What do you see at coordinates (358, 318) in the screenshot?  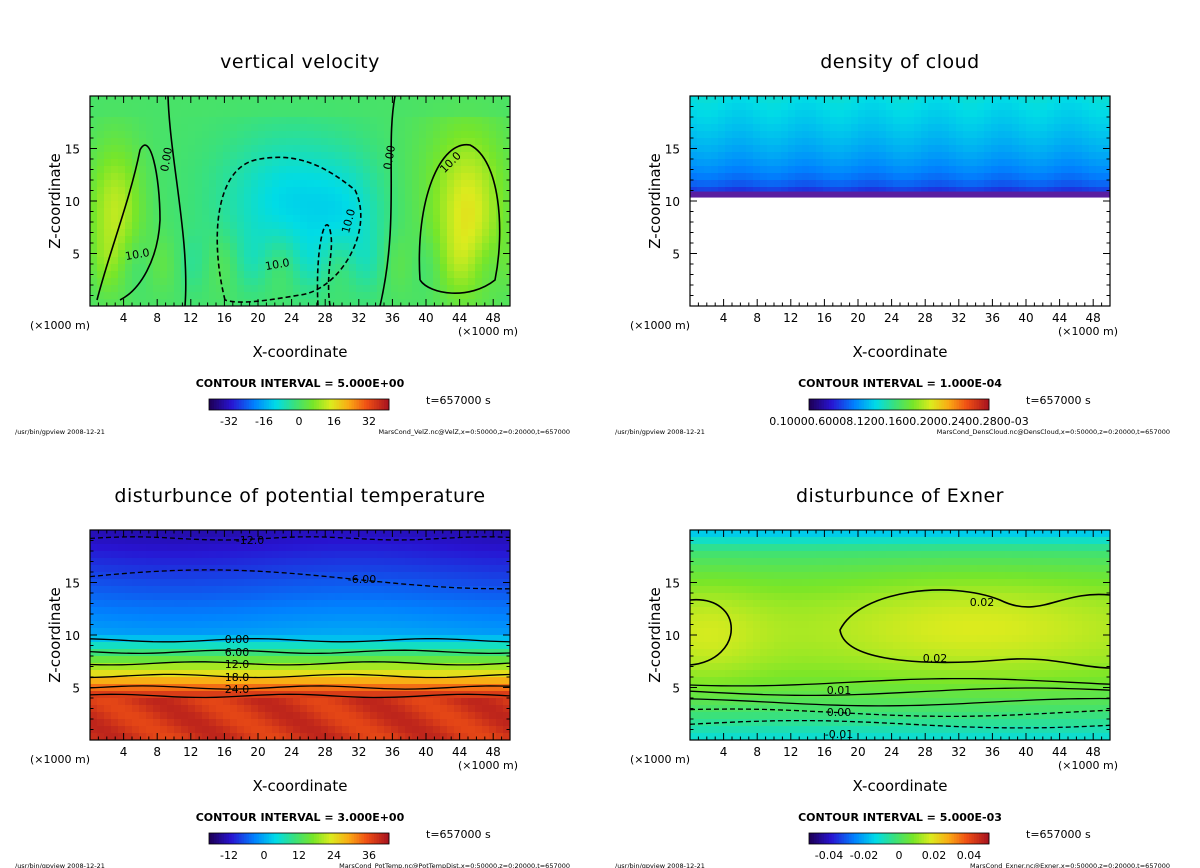 I see `x-tick-label: 32` at bounding box center [358, 318].